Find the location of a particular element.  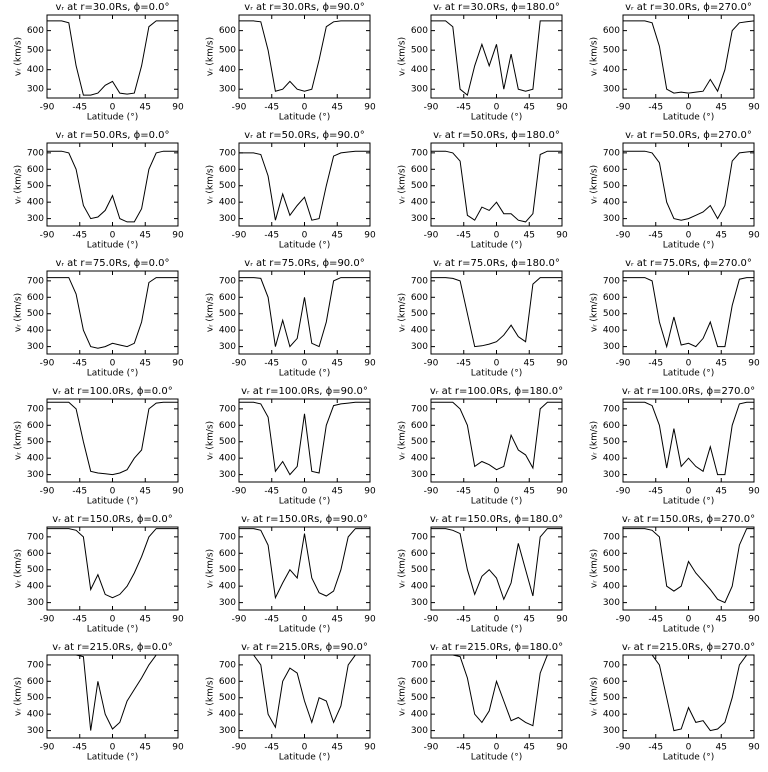

panel-title: vᵣ at r=150.0Rs, ϕ=270.0° is located at coordinates (688, 519).